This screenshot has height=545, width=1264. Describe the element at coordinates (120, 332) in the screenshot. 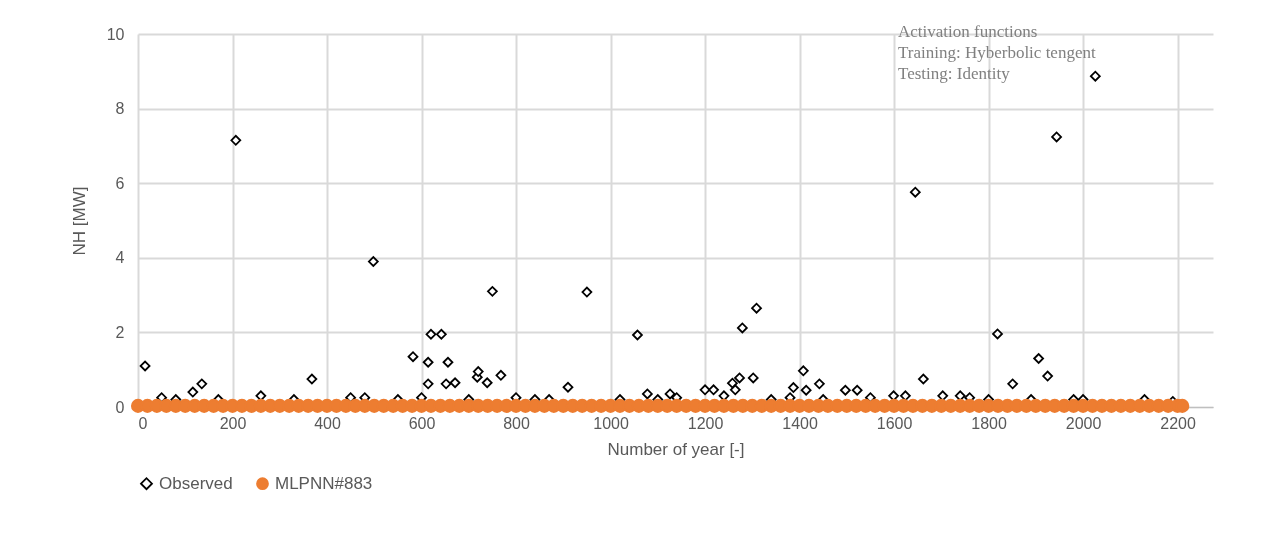

I see `y-tick-label: 2` at that location.